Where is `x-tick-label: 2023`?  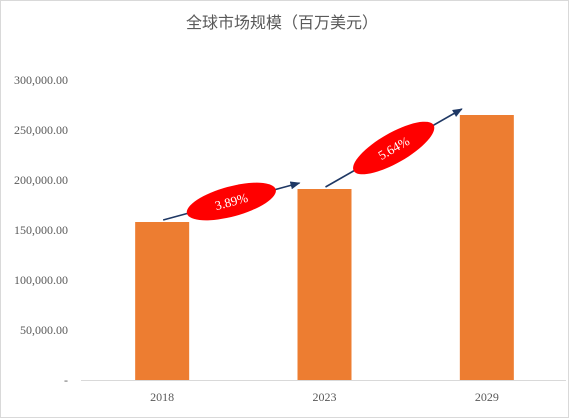
x-tick-label: 2023 is located at coordinates (325, 397).